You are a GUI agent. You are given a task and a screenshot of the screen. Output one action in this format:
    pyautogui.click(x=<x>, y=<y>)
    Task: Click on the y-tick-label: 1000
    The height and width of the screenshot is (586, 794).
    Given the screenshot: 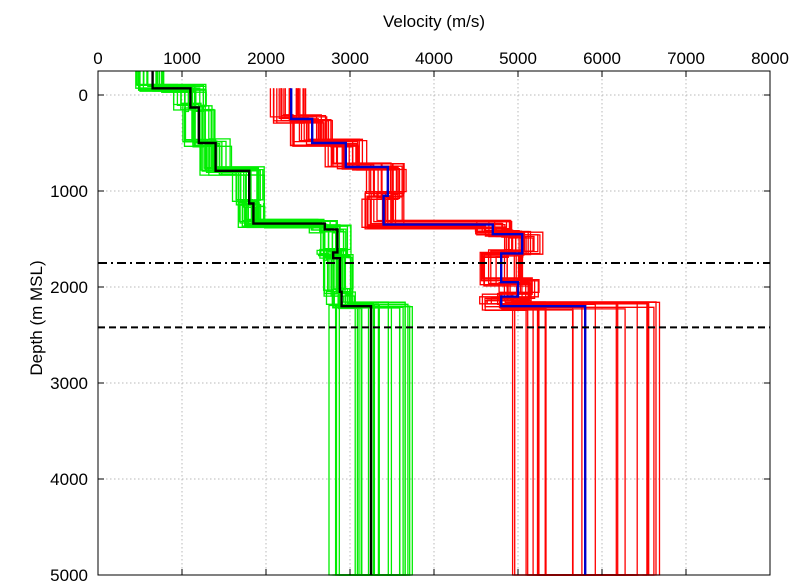 What is the action you would take?
    pyautogui.click(x=69, y=191)
    